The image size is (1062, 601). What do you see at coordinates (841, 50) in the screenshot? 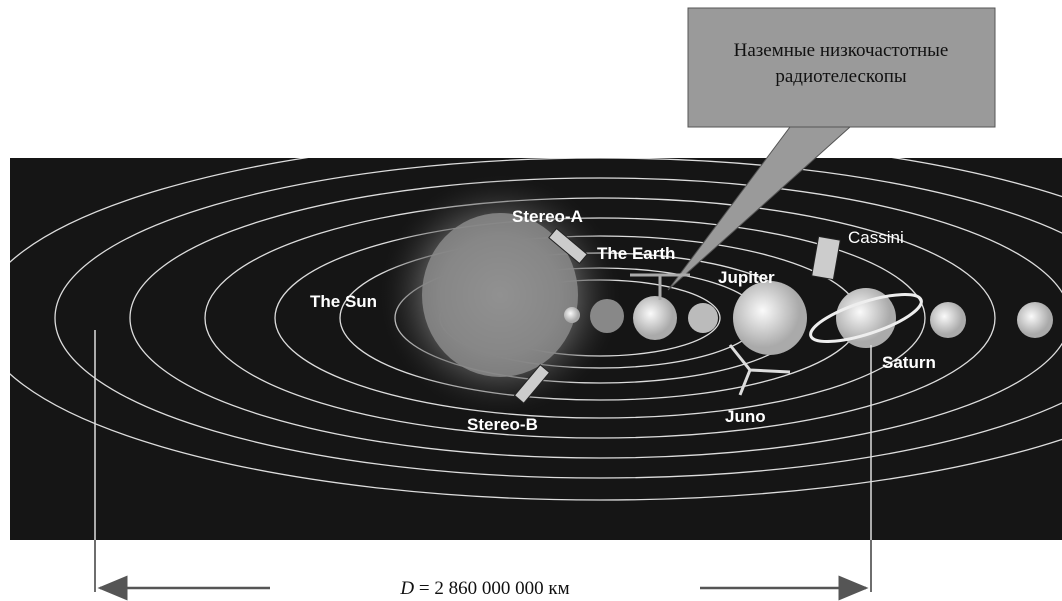
I see `callout-text: Наземные низкочастотные` at bounding box center [841, 50].